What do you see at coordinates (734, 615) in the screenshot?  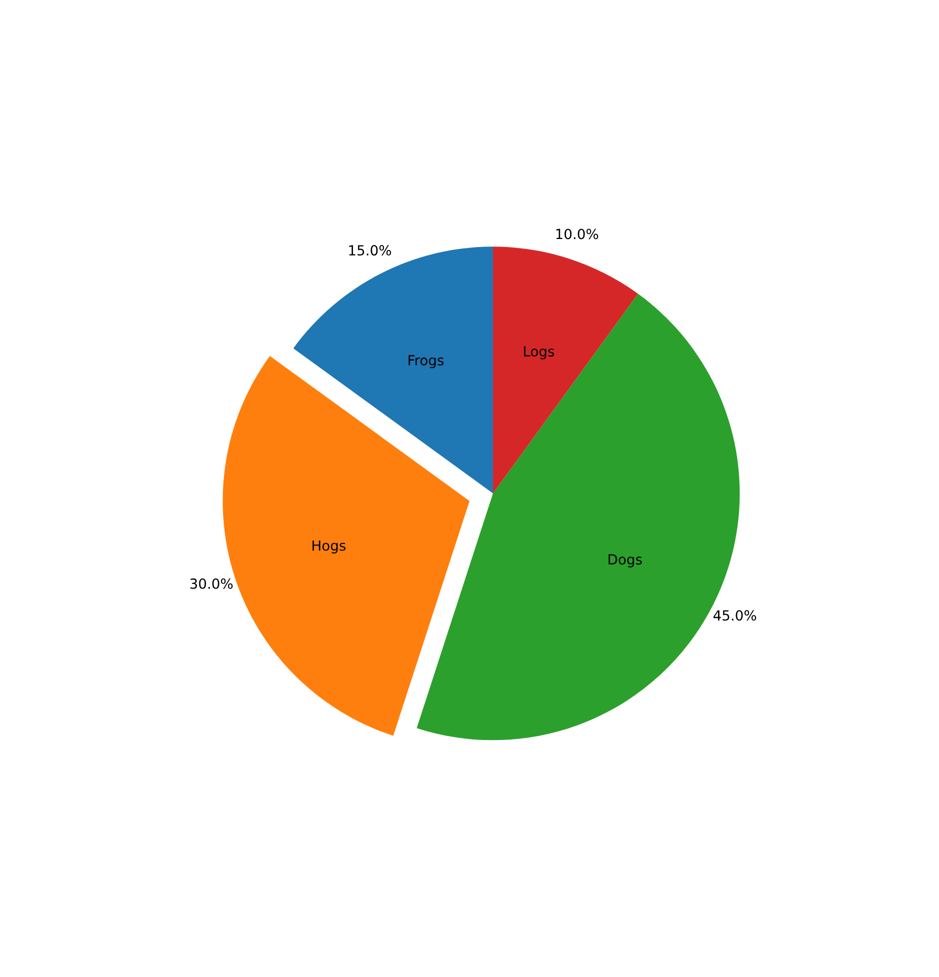 I see `data-label: 45.0%` at bounding box center [734, 615].